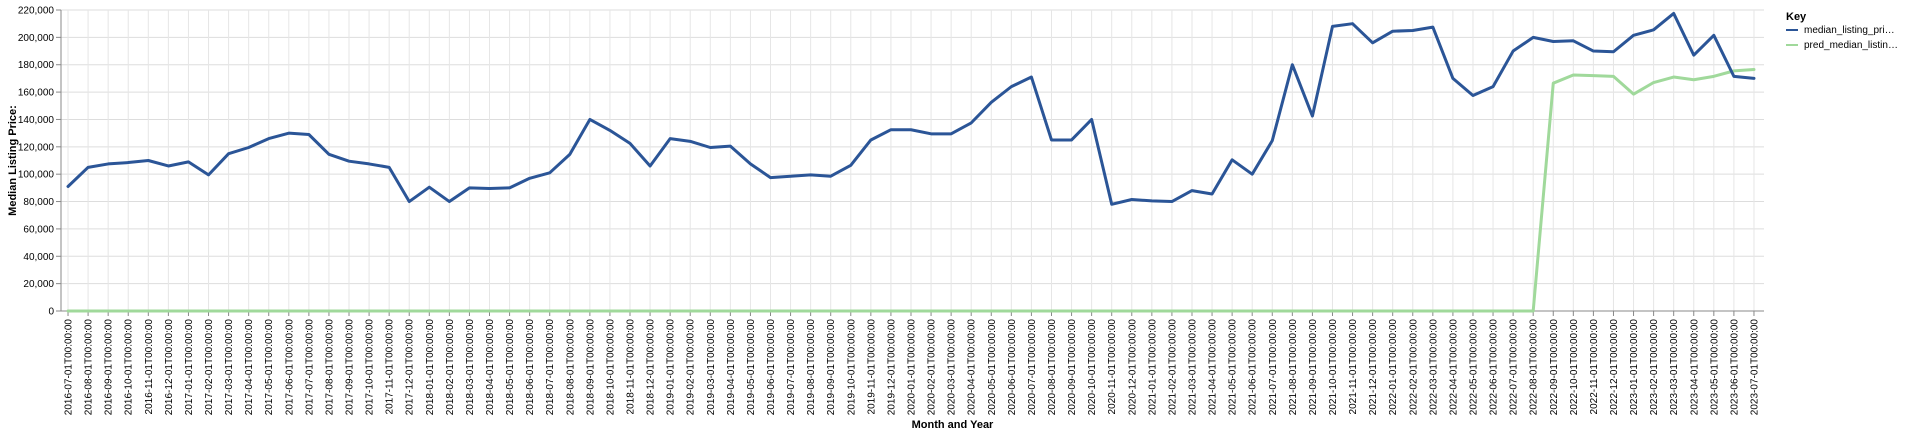 The width and height of the screenshot is (1920, 434). Describe the element at coordinates (1172, 367) in the screenshot. I see `x-tick-label: 2021-02-01T00:00:00` at that location.